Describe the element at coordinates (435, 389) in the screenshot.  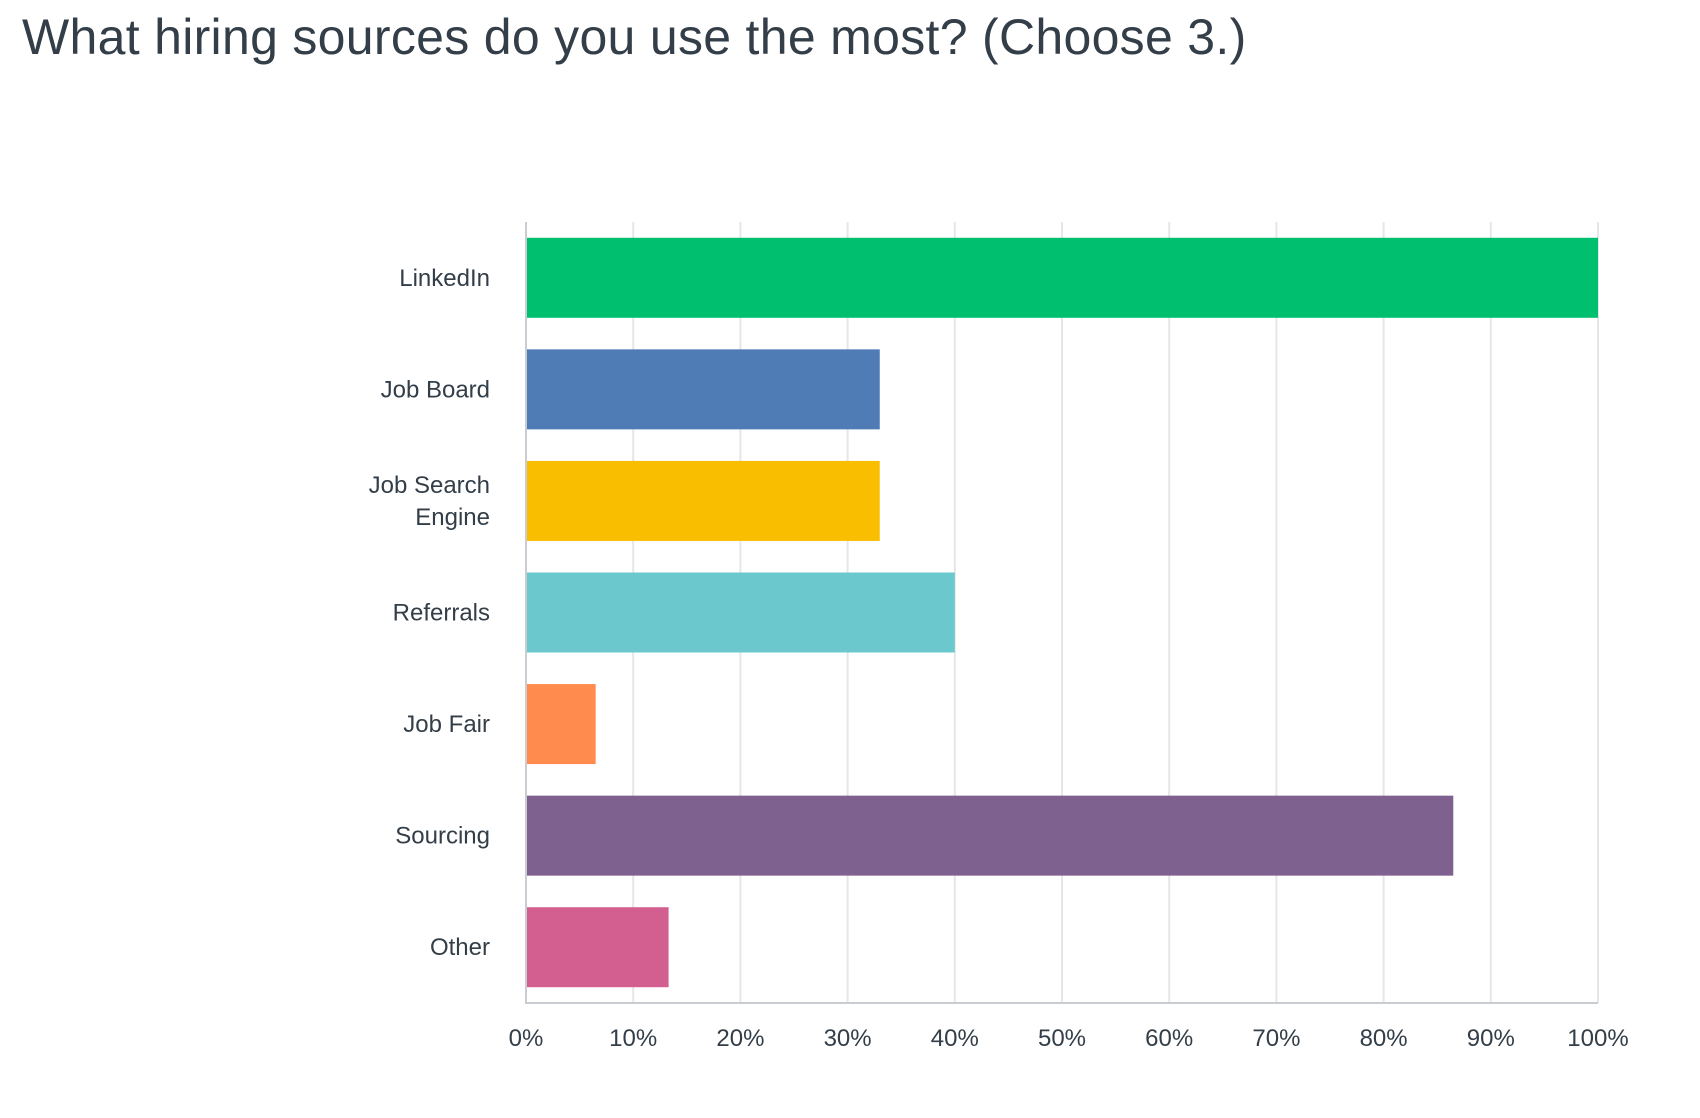
I see `category-label: Job Board` at that location.